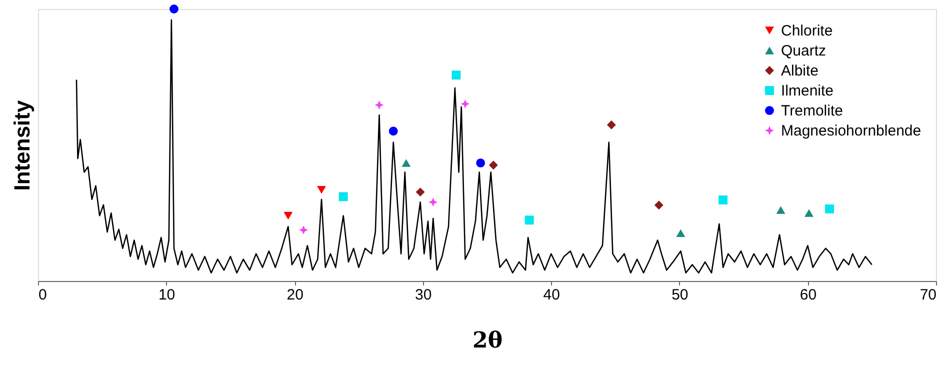 Image resolution: width=951 pixels, height=373 pixels. Describe the element at coordinates (423, 295) in the screenshot. I see `x-tick-label: 30` at that location.